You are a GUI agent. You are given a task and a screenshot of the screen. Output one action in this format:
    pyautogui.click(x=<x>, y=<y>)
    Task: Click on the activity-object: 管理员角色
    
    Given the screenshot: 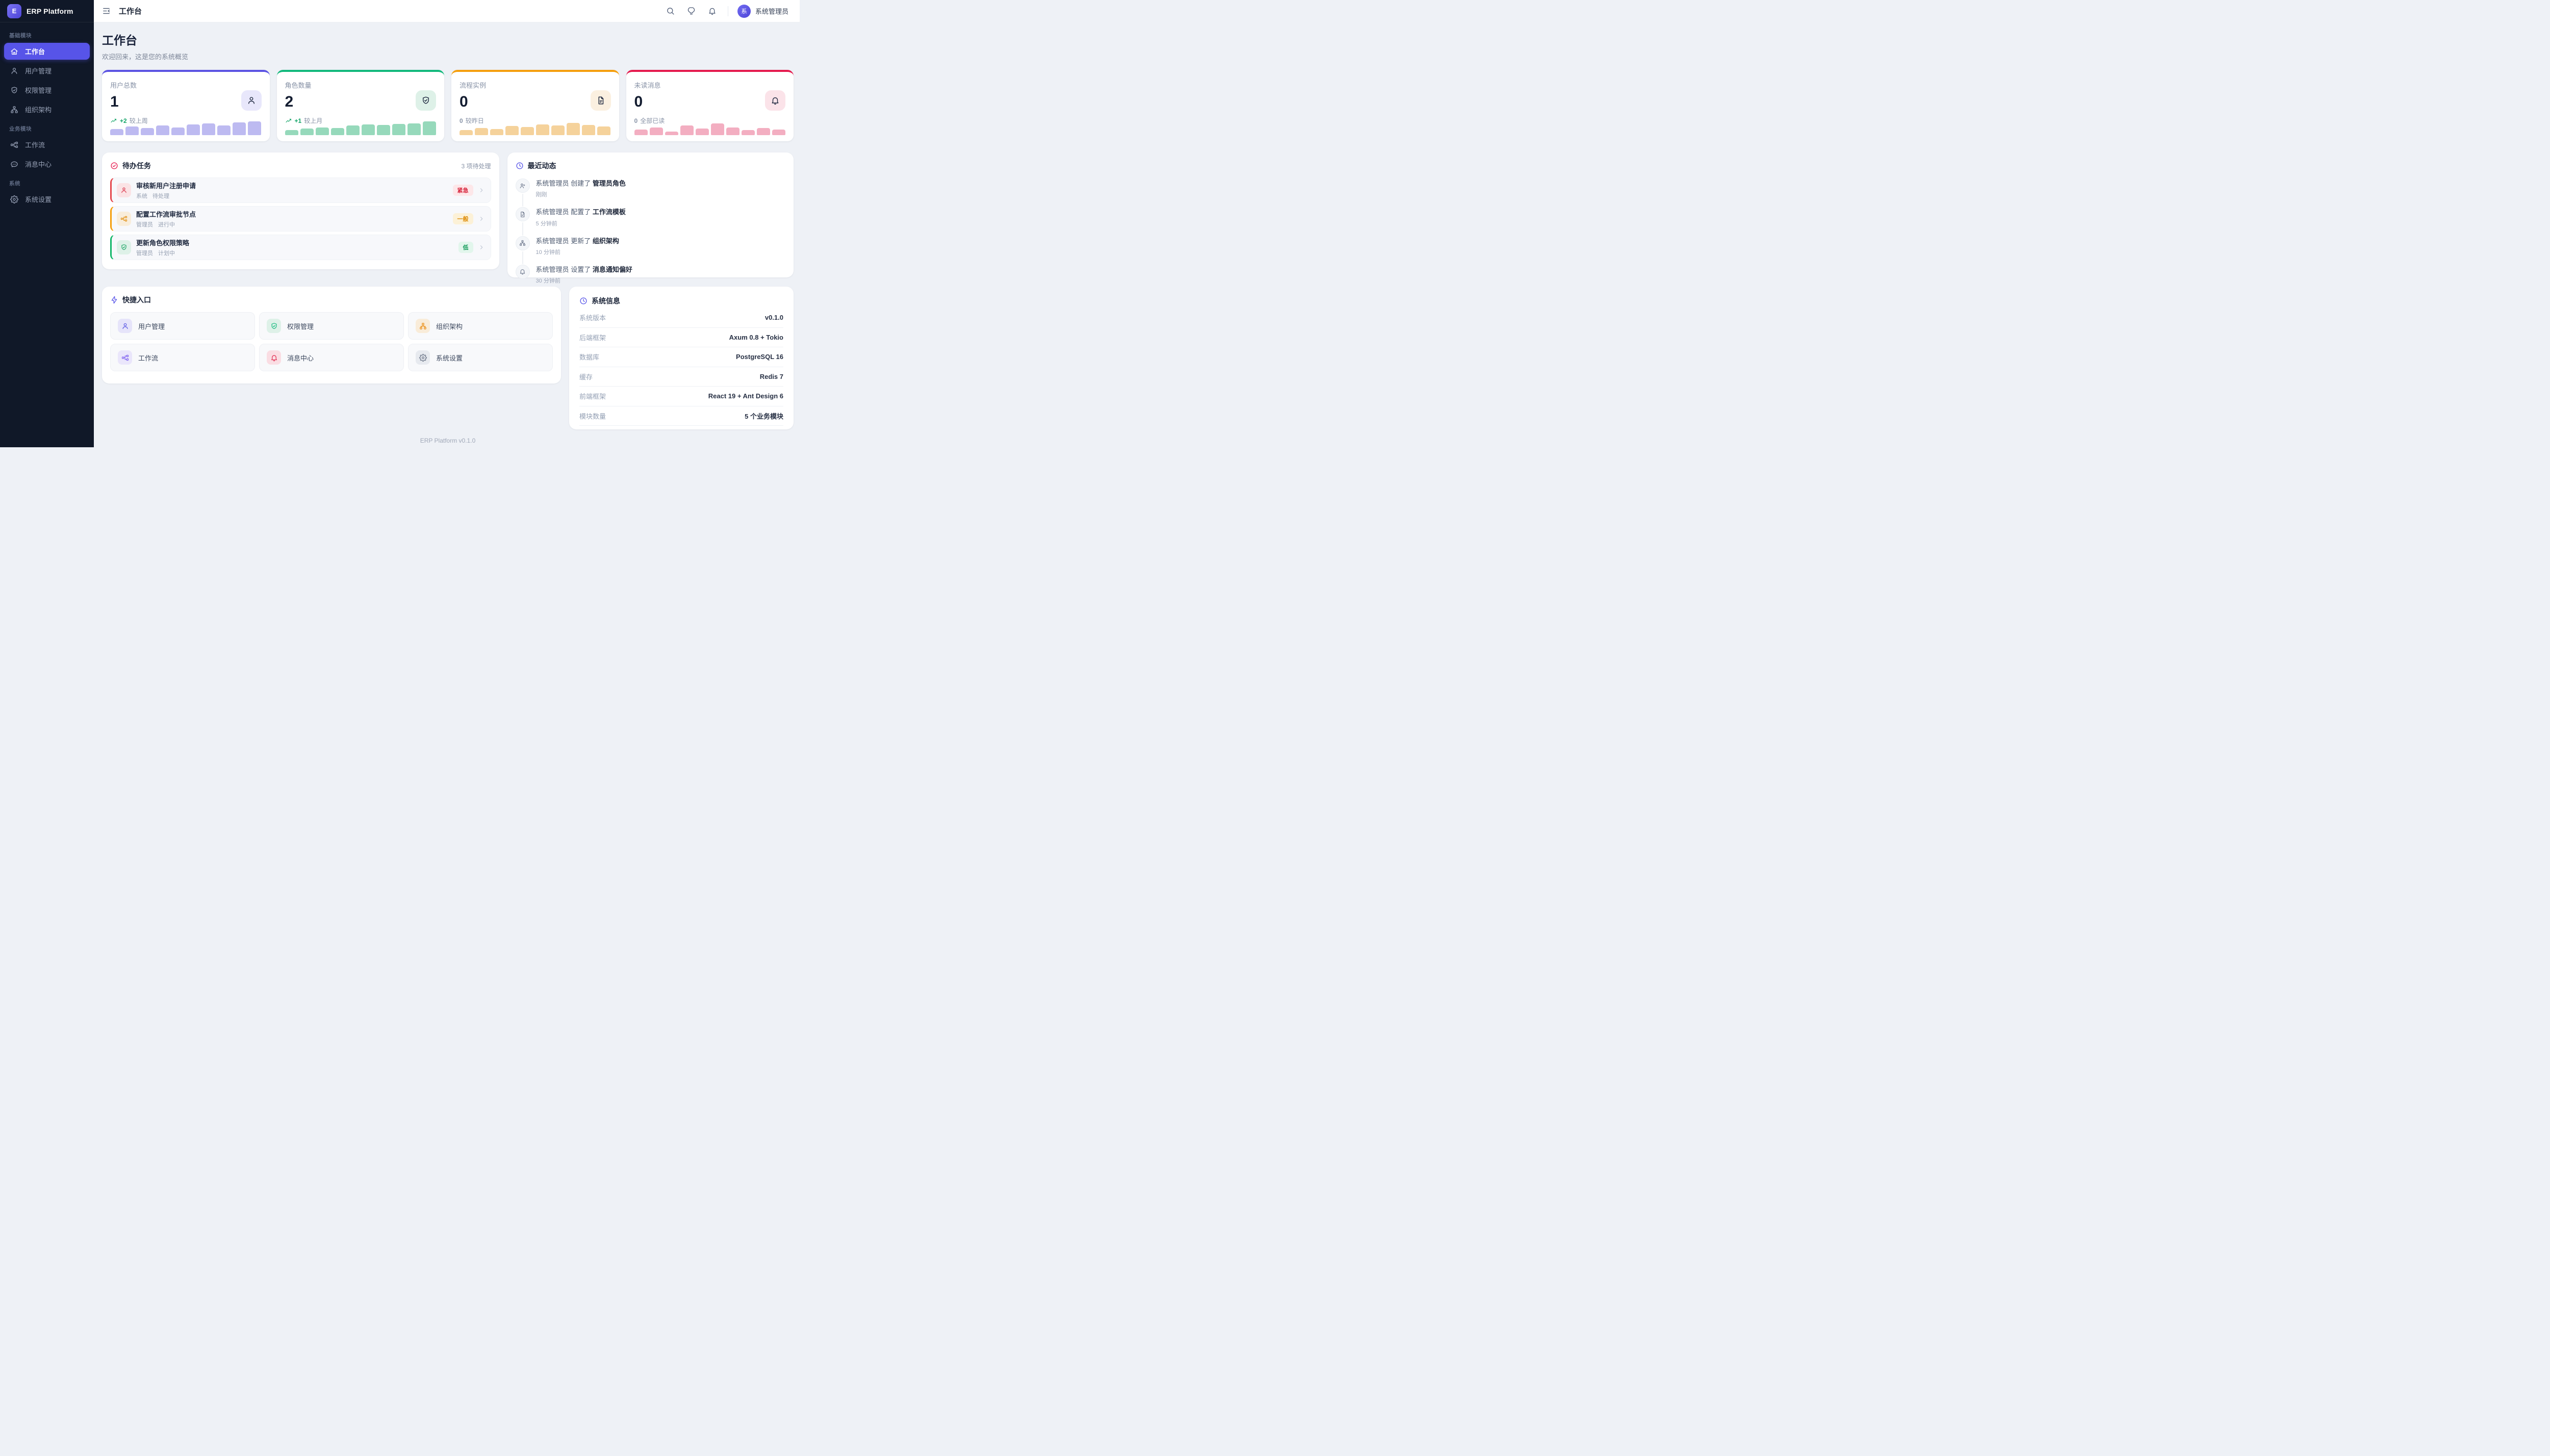 What is the action you would take?
    pyautogui.click(x=609, y=184)
    